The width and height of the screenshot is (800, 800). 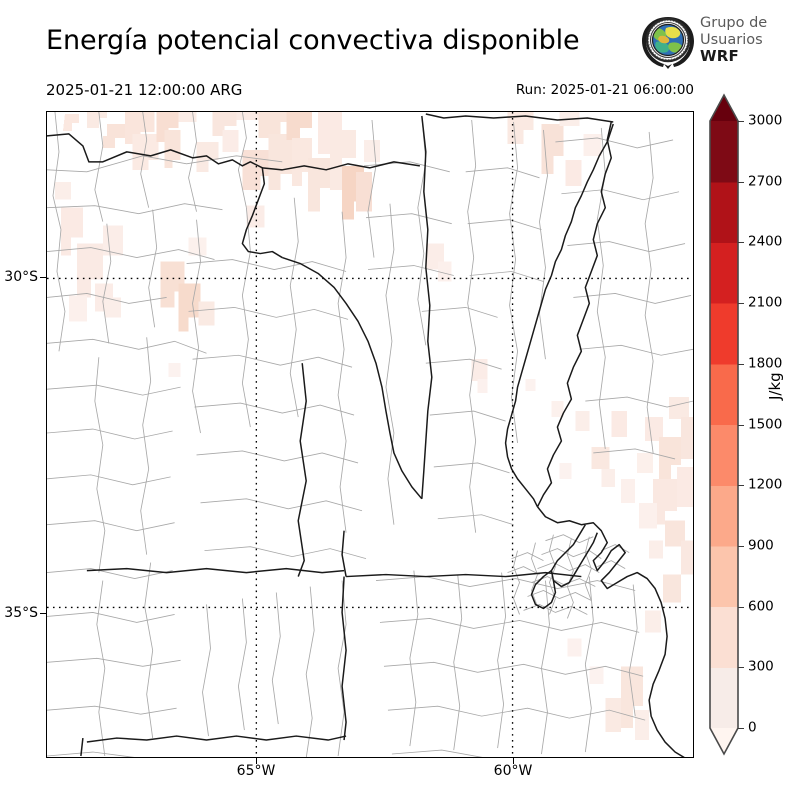 I want to click on colorbar-tick-label: 1200, so click(x=765, y=484).